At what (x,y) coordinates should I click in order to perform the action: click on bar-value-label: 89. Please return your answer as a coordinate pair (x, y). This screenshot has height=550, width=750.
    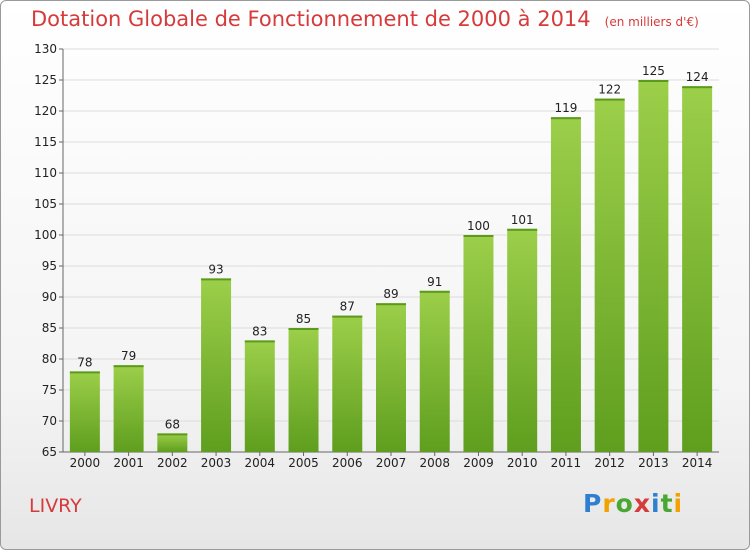
    Looking at the image, I should click on (390, 294).